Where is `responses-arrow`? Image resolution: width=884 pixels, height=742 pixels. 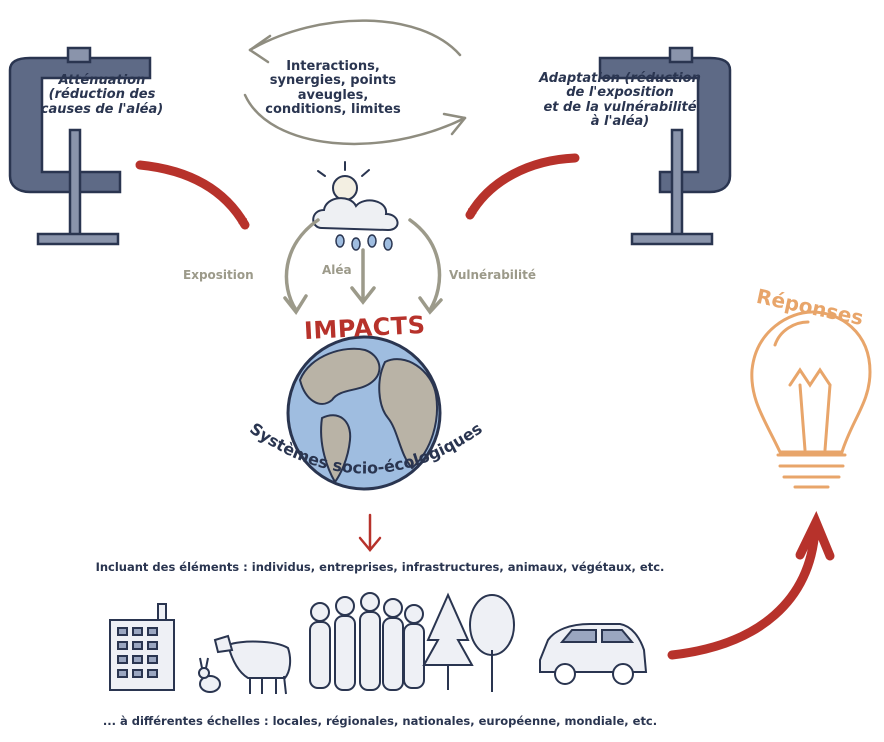
responses-arrow is located at coordinates (751, 585).